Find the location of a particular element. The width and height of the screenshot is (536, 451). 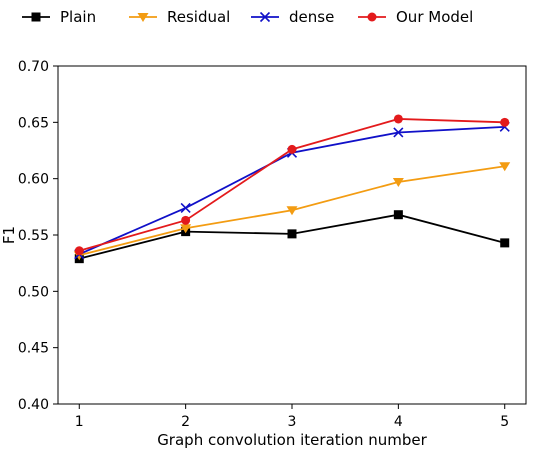

series-plain is located at coordinates (292, 237).